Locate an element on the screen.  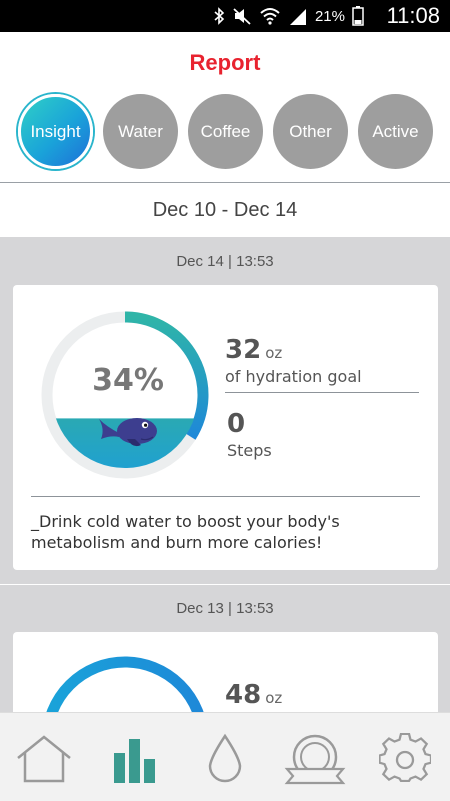
tab-water: Water is located at coordinates (140, 131).